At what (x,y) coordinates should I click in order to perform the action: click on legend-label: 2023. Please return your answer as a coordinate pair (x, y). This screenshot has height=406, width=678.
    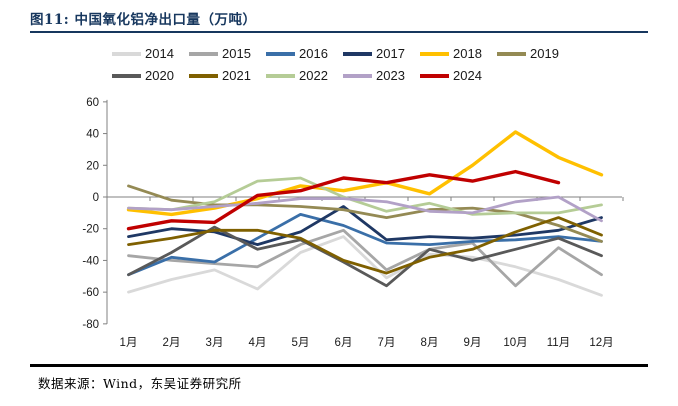
    Looking at the image, I should click on (390, 75).